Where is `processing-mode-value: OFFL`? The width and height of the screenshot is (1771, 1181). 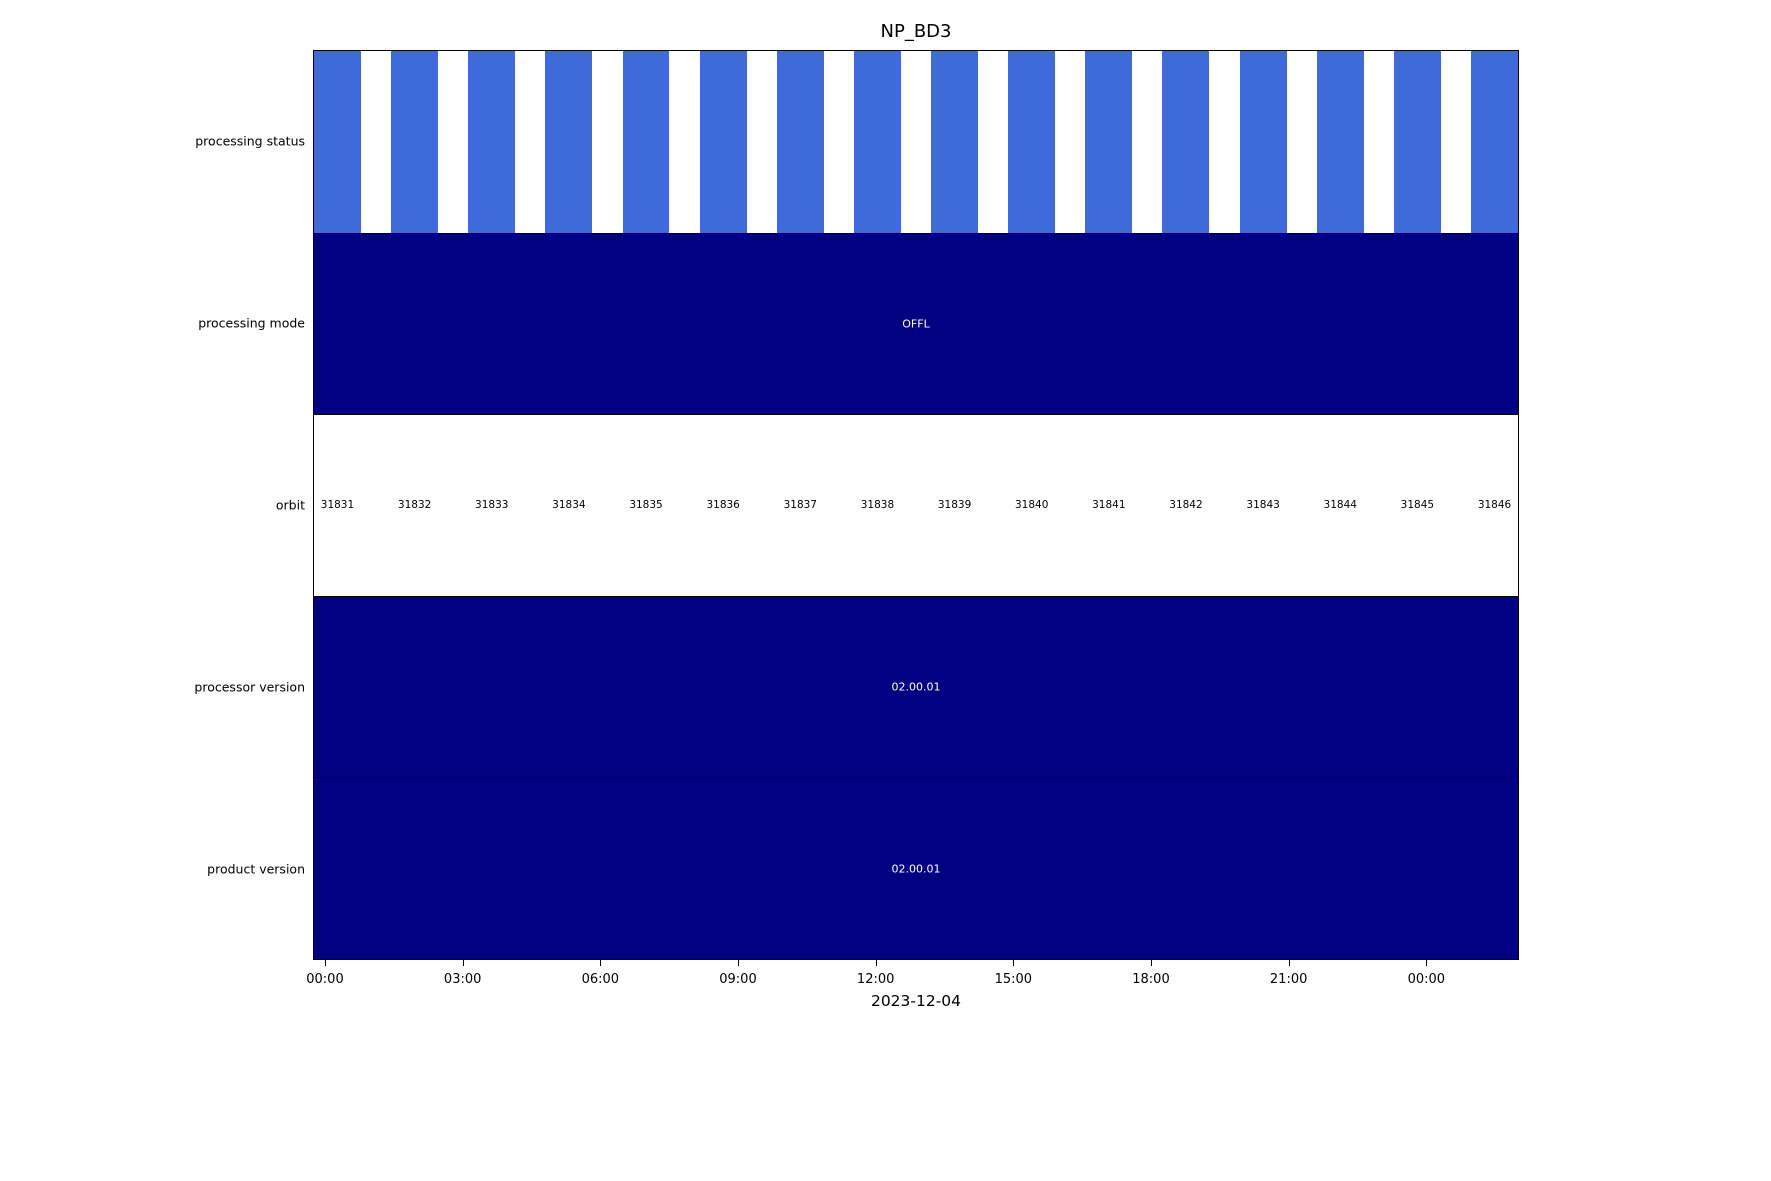 processing-mode-value: OFFL is located at coordinates (916, 324).